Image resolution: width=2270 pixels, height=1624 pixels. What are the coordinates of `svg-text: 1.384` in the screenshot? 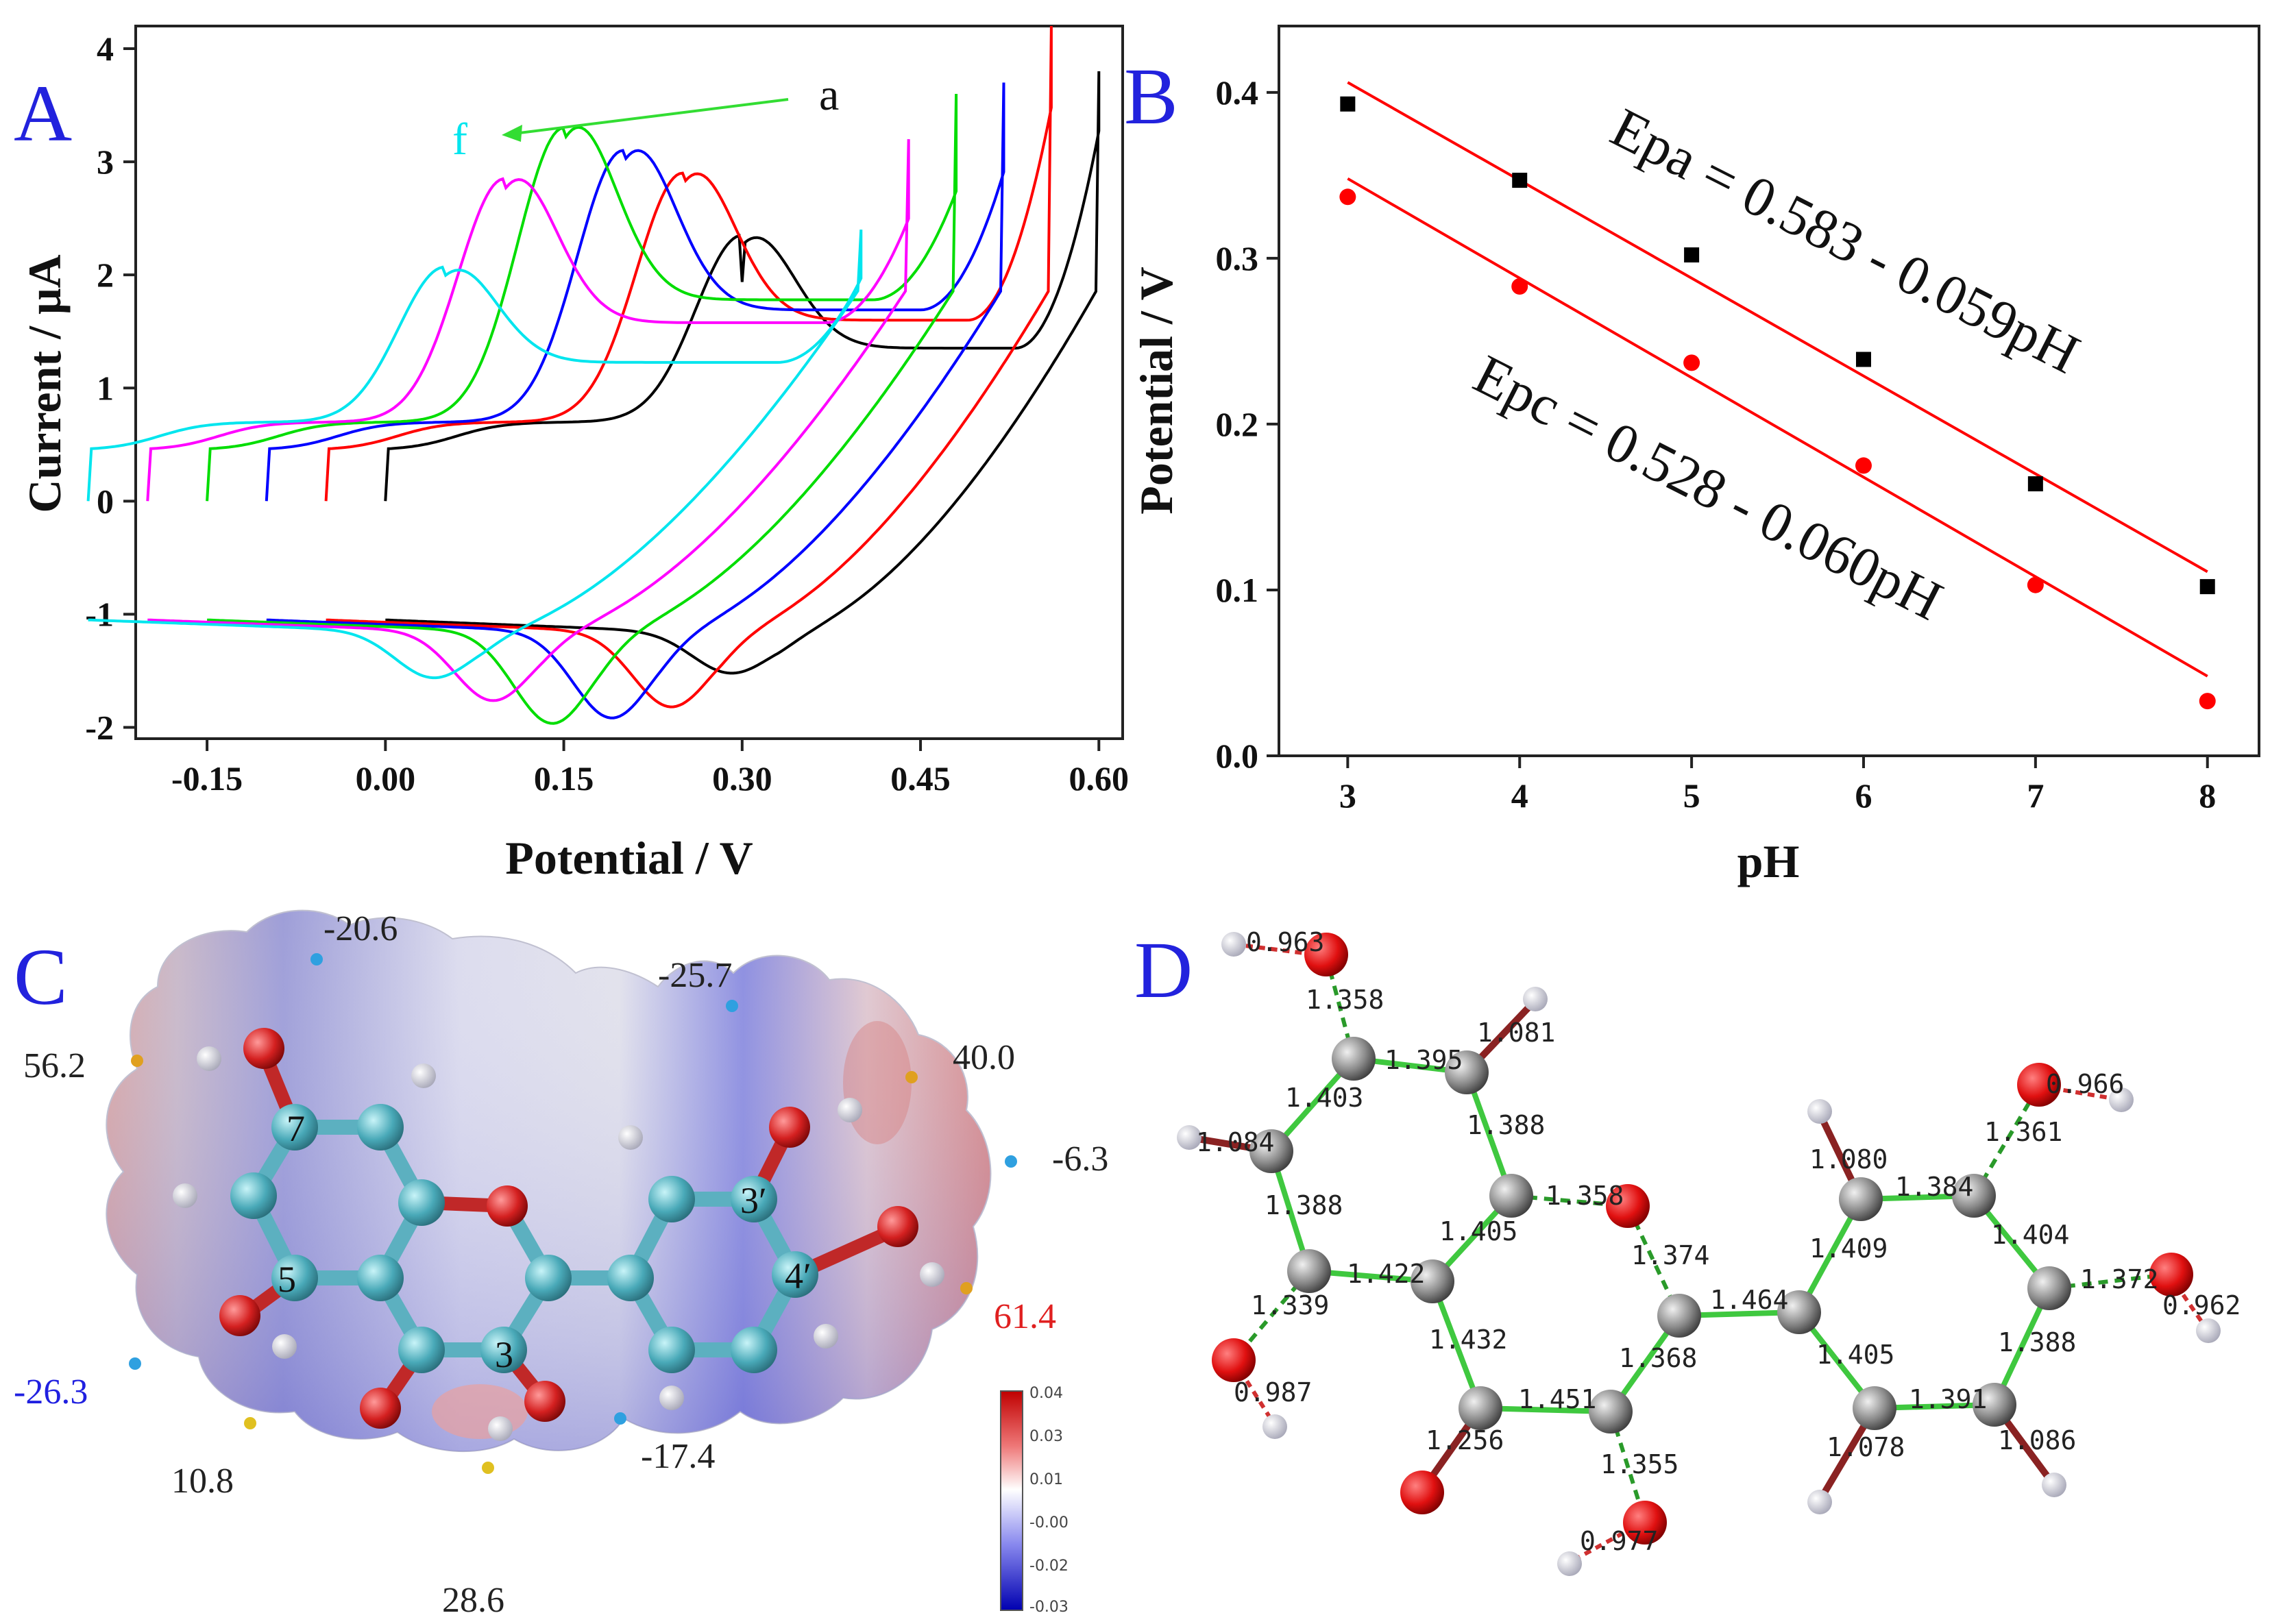 It's located at (1934, 1187).